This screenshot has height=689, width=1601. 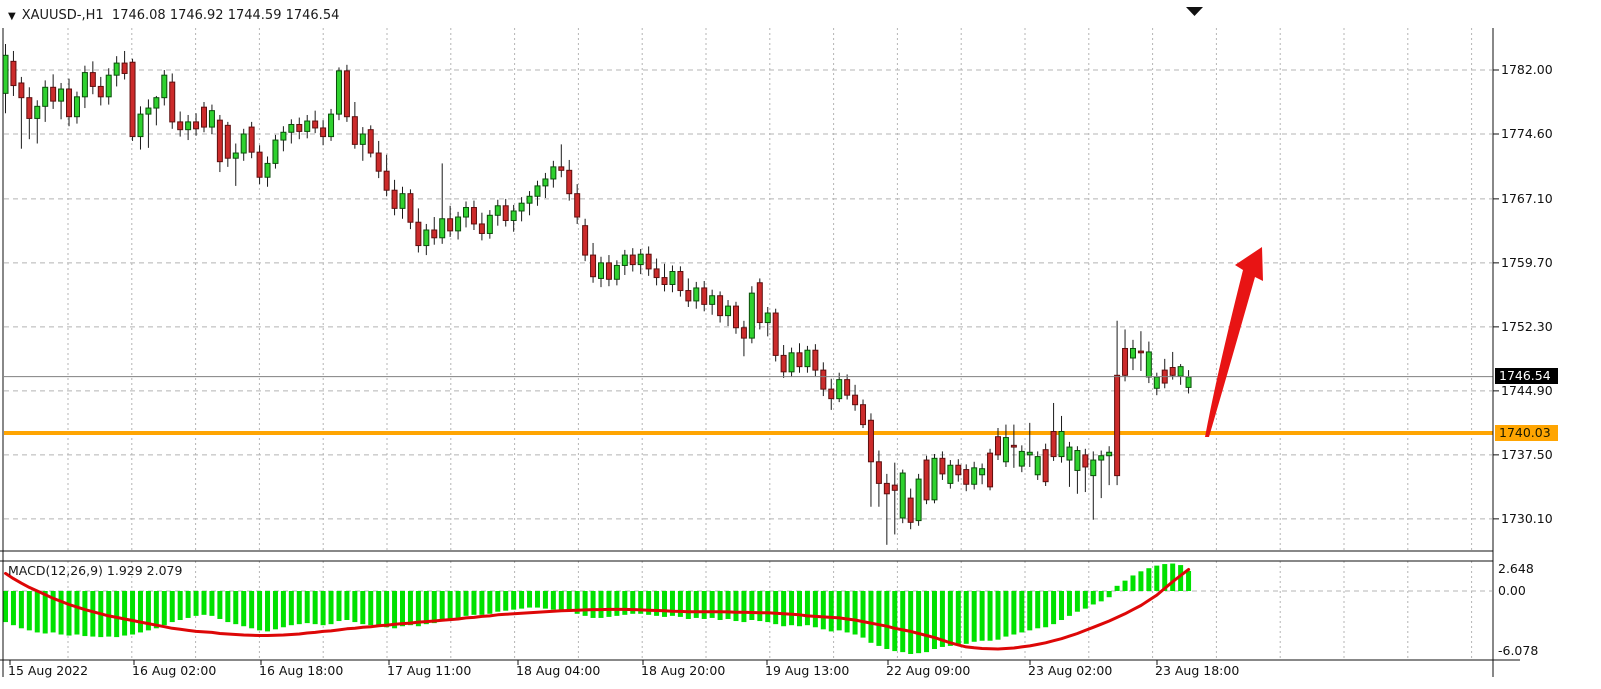 I want to click on time-axis-label: 15 Aug 2022, so click(x=48, y=670).